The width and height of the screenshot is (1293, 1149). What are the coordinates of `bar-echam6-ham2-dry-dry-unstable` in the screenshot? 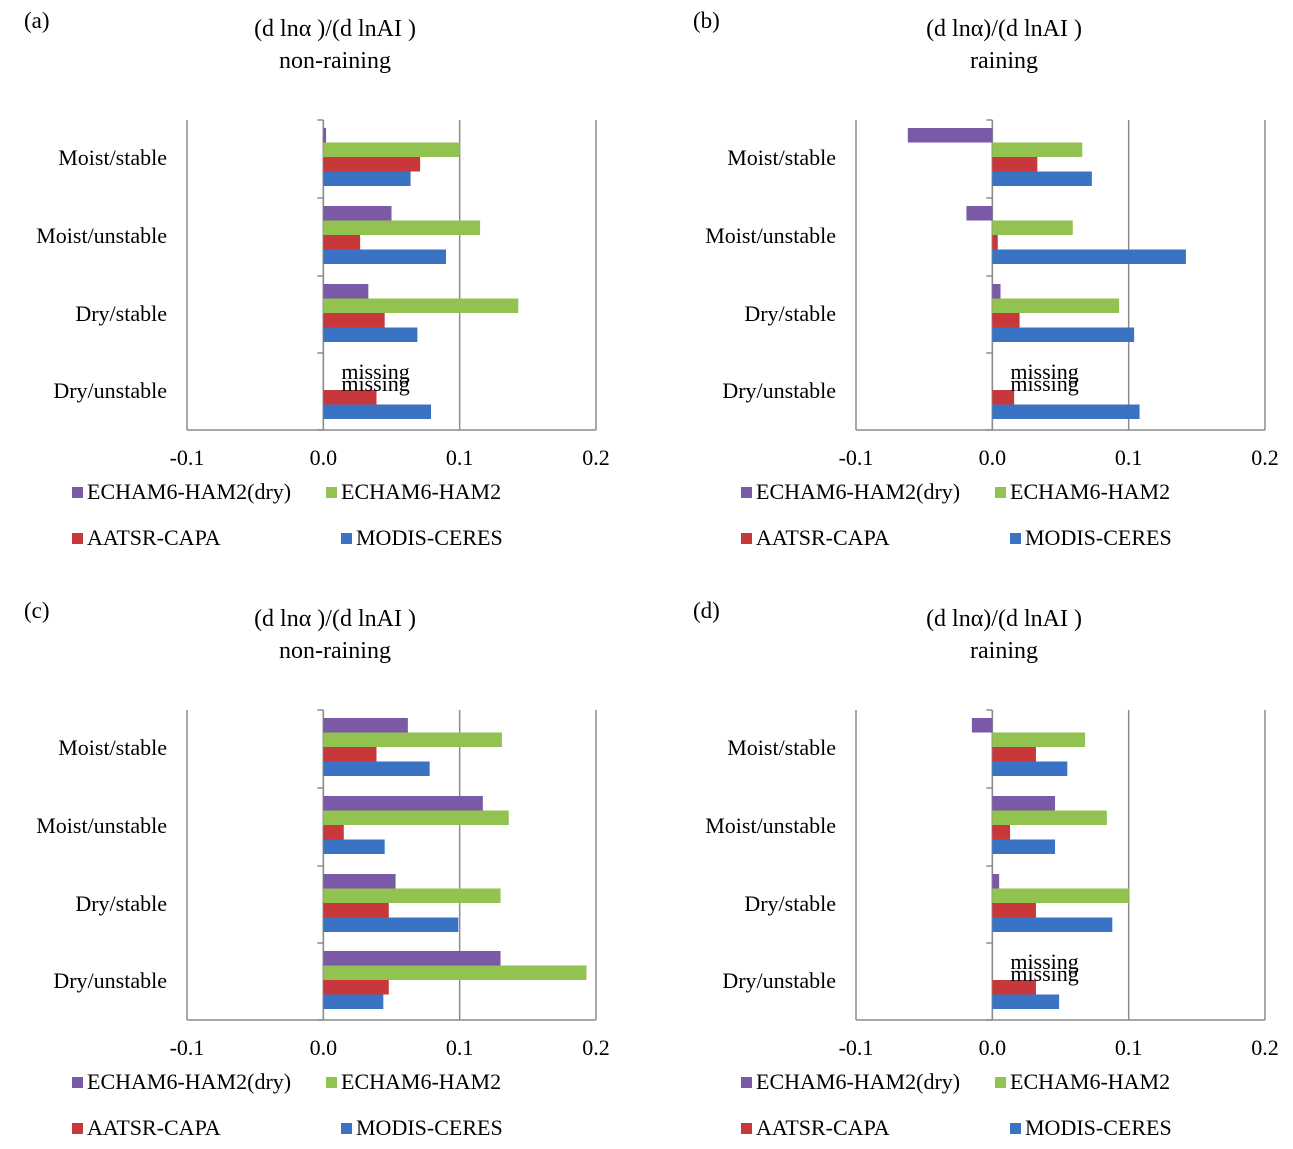 It's located at (412, 958).